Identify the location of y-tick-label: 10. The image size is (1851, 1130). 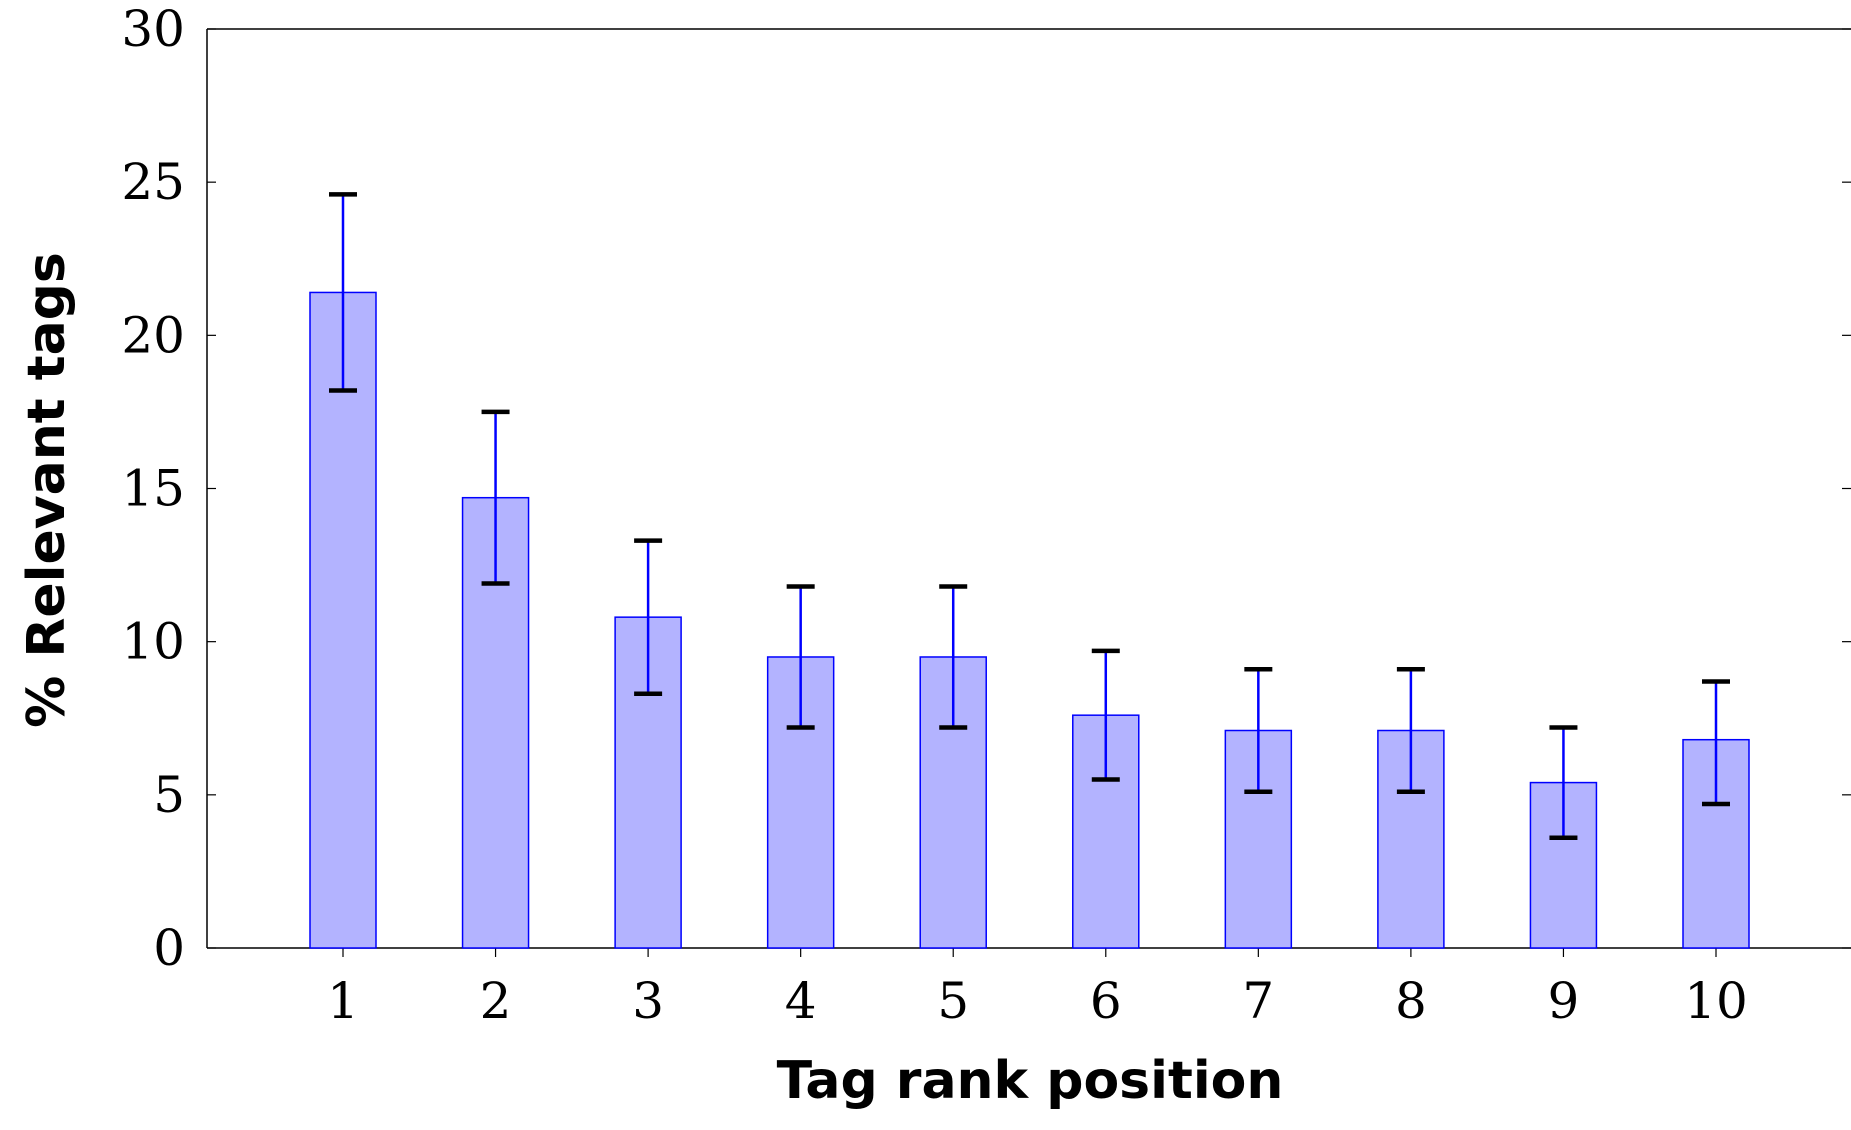
(153, 642).